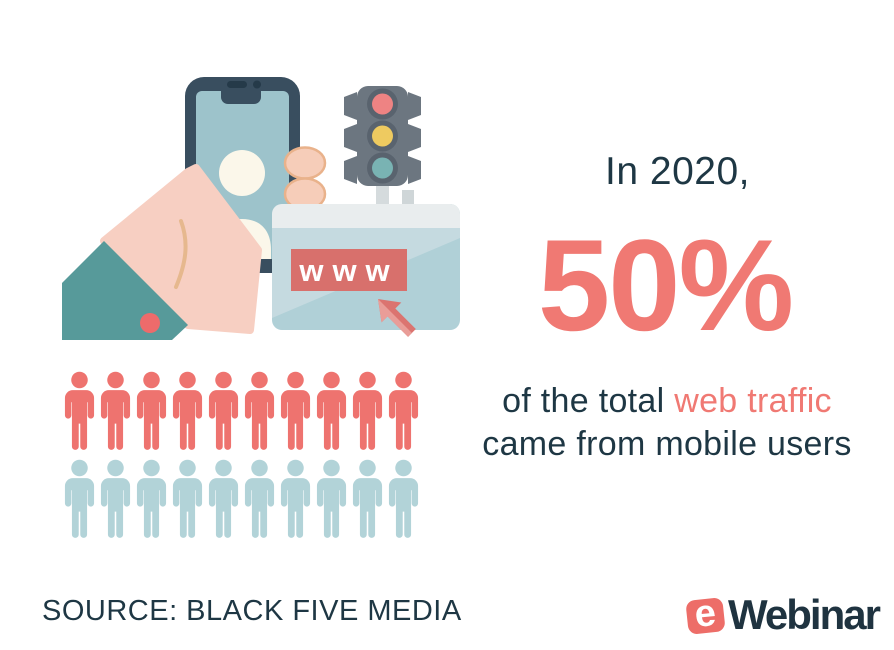 The height and width of the screenshot is (650, 894). What do you see at coordinates (588, 401) in the screenshot?
I see `statement-prefix: of the total` at bounding box center [588, 401].